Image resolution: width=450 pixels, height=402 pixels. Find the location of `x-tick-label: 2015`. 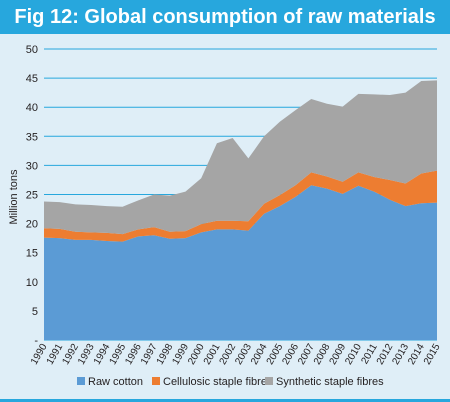

x-tick-label: 2015 is located at coordinates (432, 354).